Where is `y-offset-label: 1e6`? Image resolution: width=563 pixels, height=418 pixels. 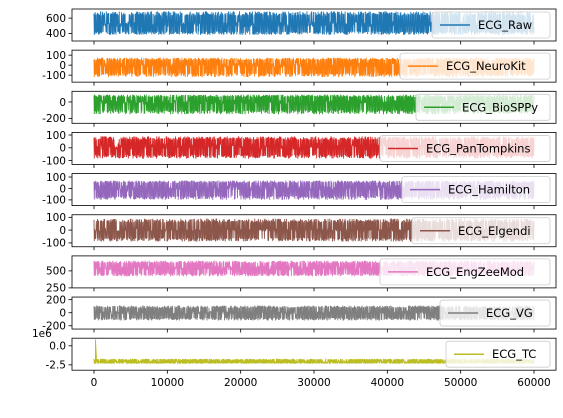
y-offset-label: 1e6 is located at coordinates (42, 334).